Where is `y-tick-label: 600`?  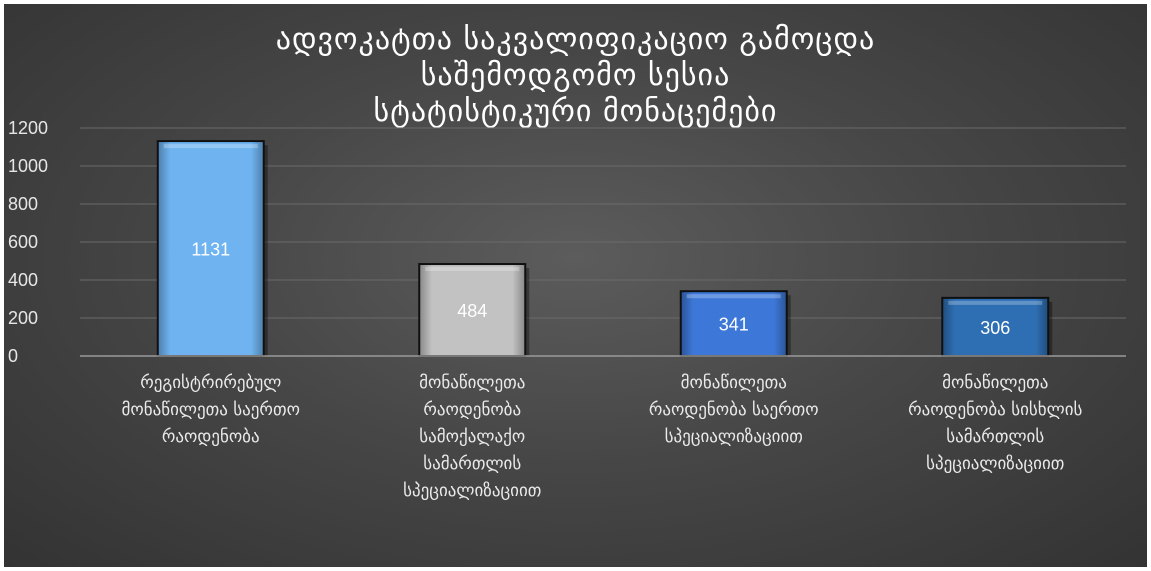 y-tick-label: 600 is located at coordinates (23, 242).